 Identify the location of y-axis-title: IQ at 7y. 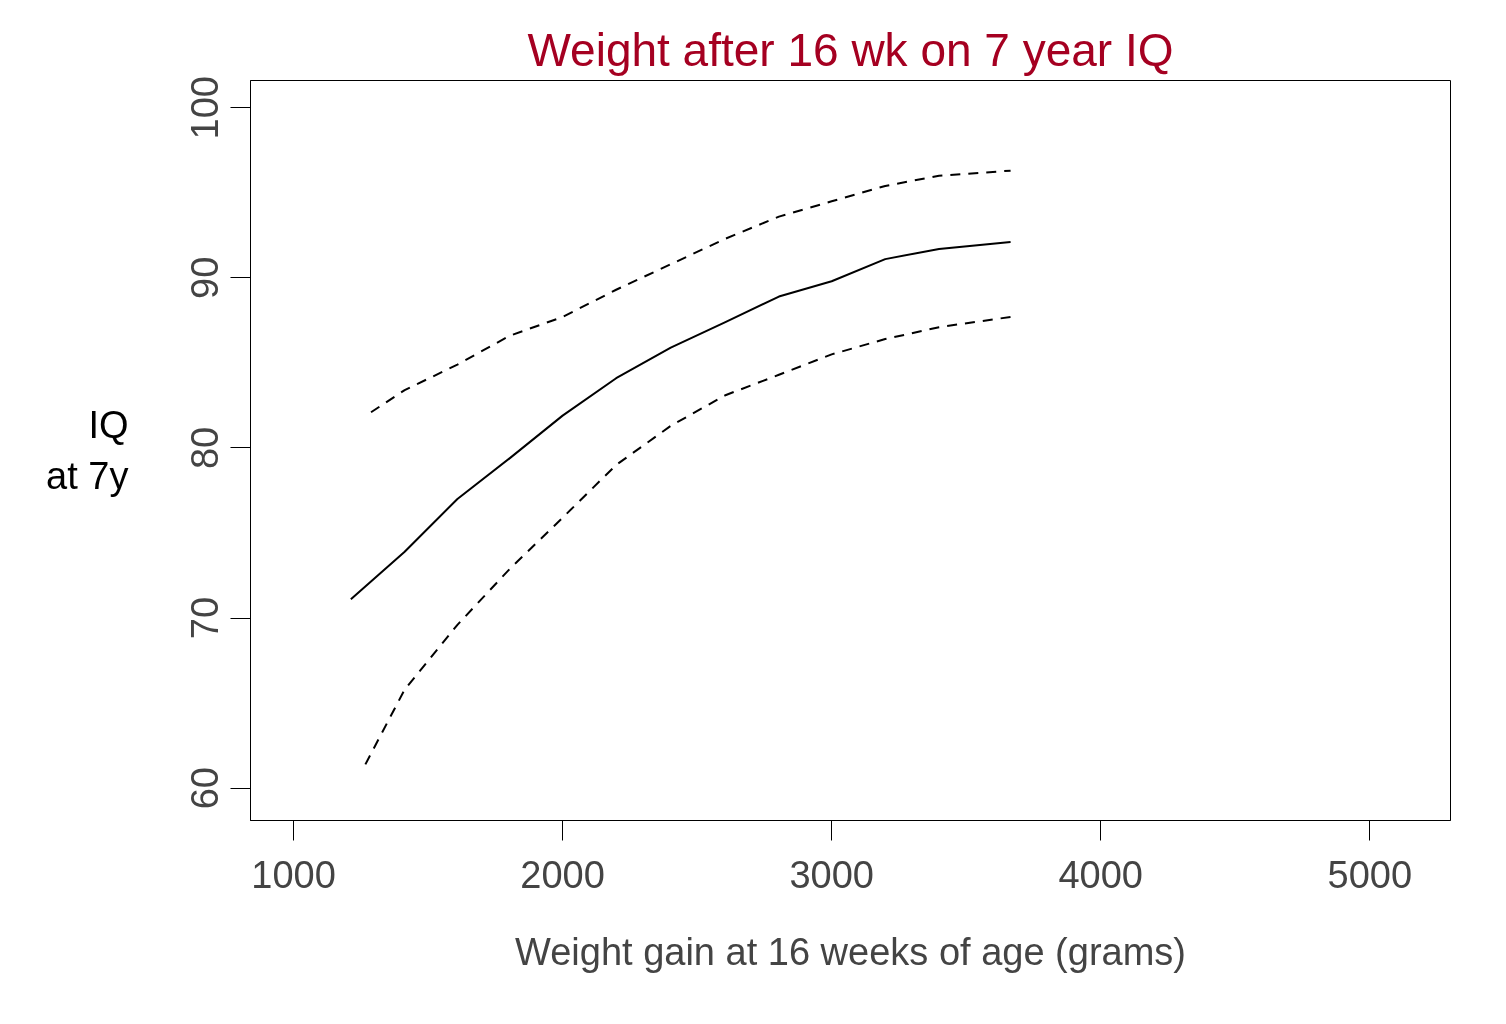
(87, 450).